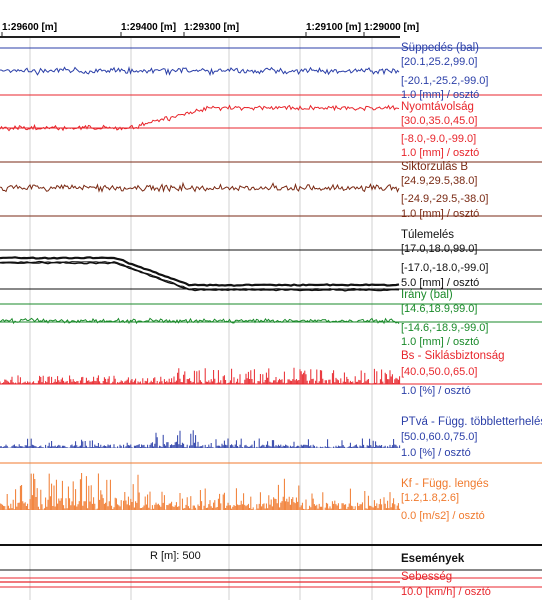  I want to click on ruler-tick-4: 1:29000 [m], so click(392, 27).